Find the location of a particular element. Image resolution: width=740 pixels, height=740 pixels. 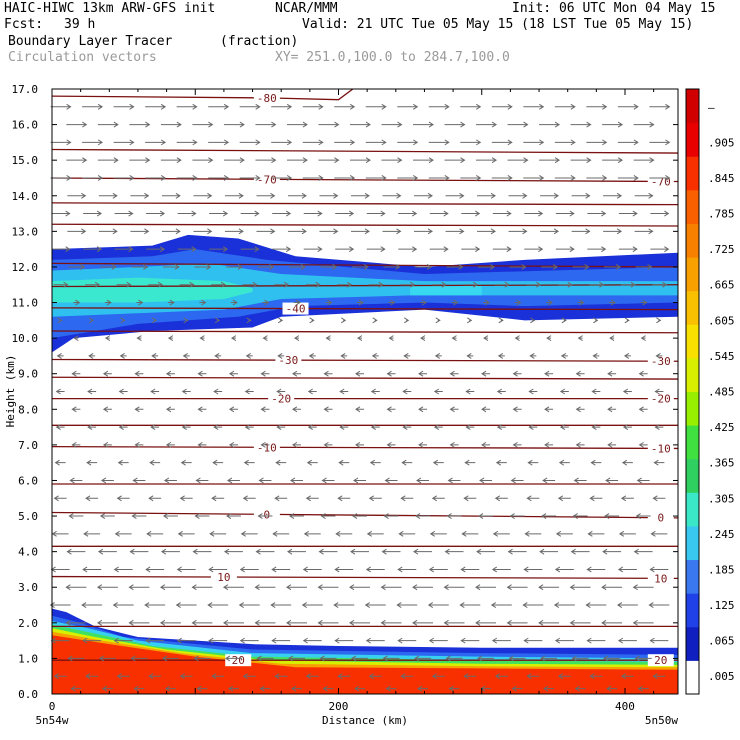

y-tick-label: 2.0 is located at coordinates (28, 623).